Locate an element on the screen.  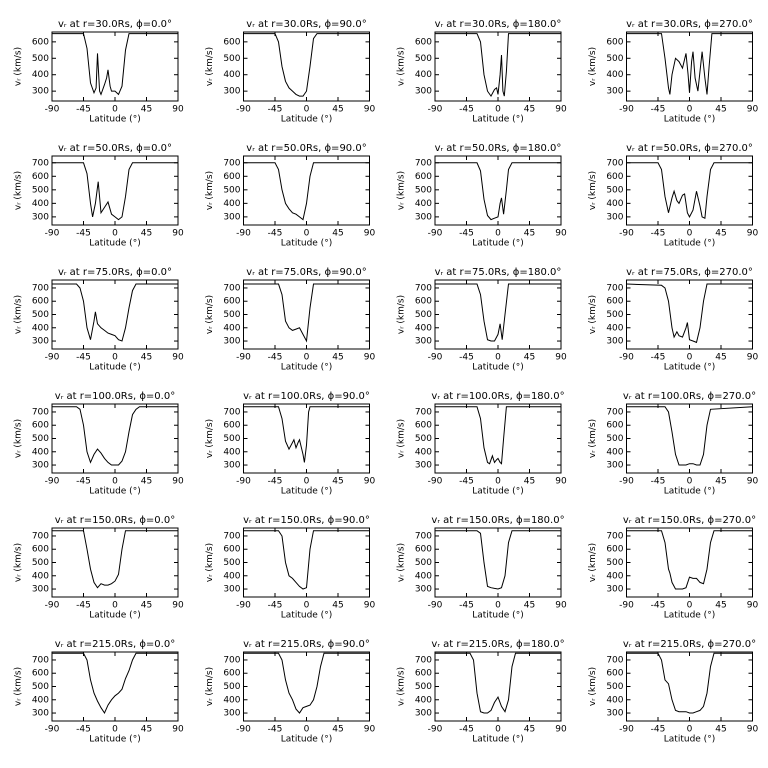
panel-title: vᵣ at r=50.0Rs, ϕ=180.0° is located at coordinates (498, 148).